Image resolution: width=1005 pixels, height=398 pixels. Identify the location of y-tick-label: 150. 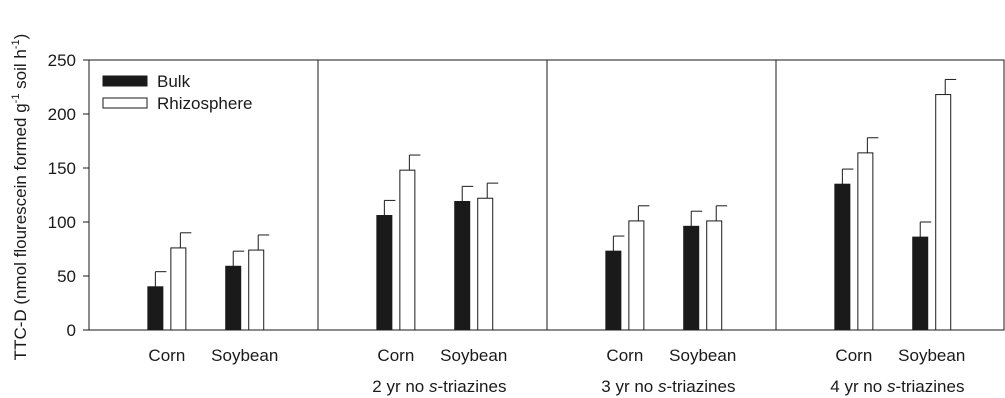
(62, 168).